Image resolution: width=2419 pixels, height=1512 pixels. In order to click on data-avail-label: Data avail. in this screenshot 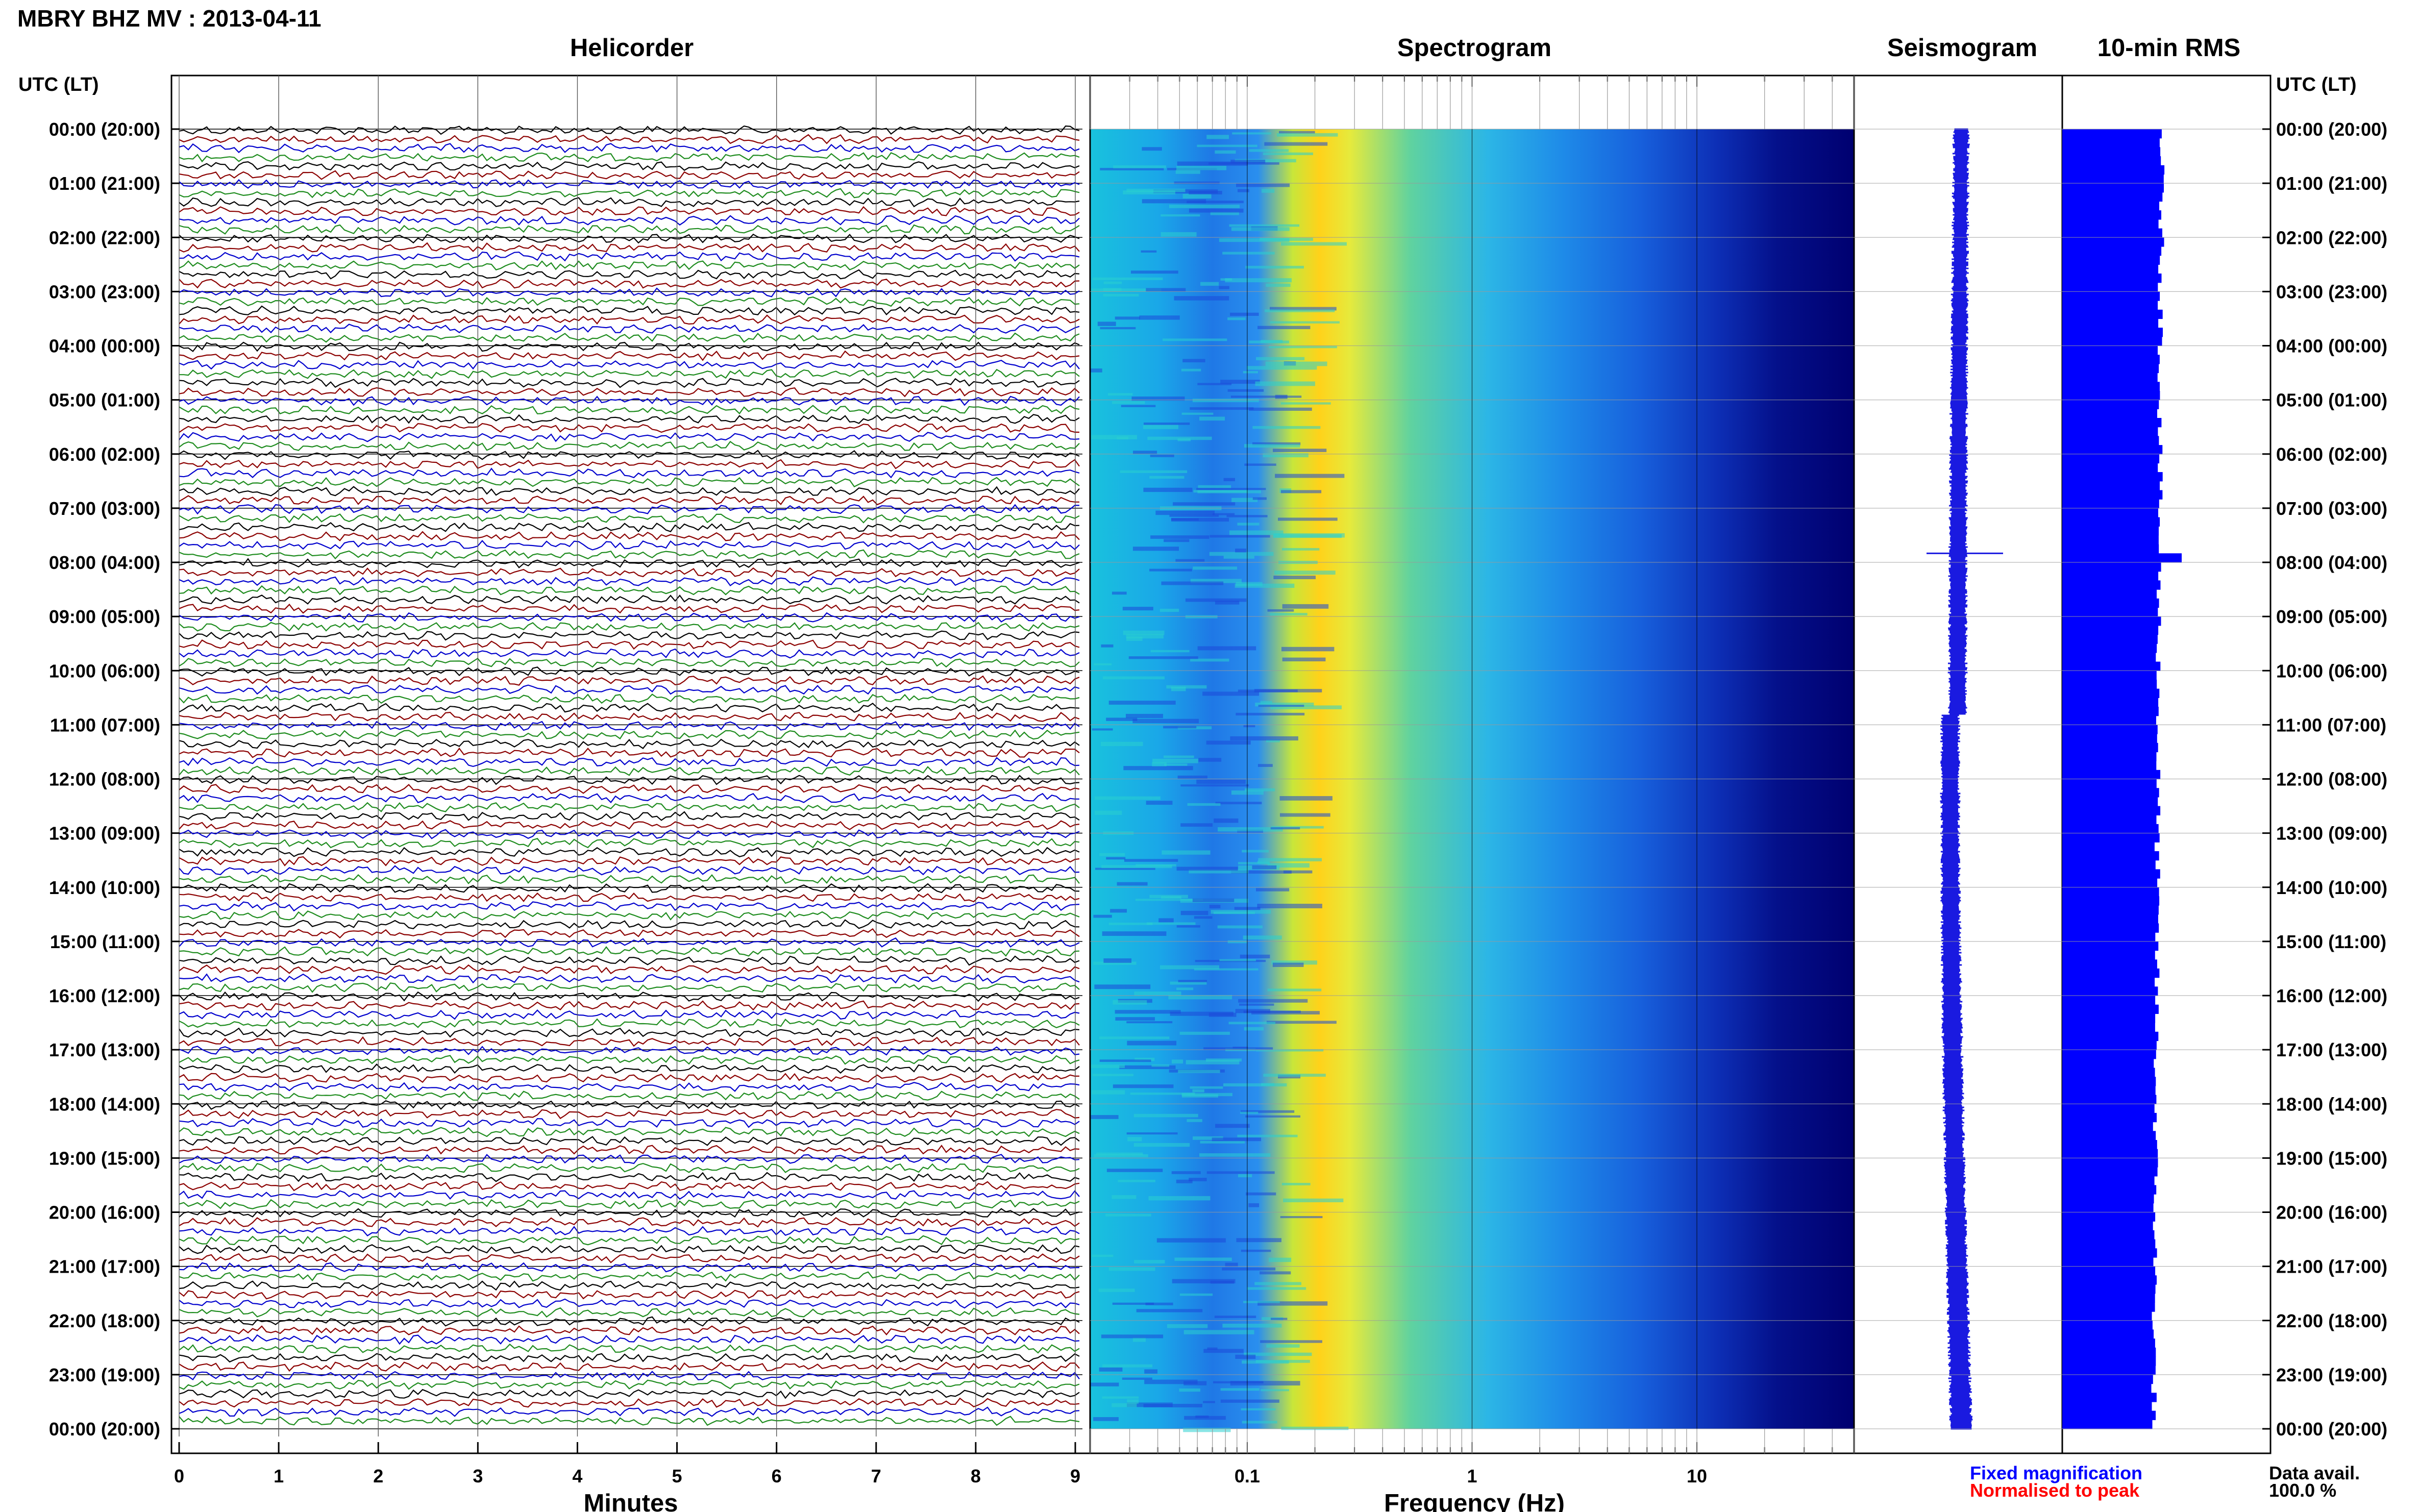, I will do `click(2314, 1473)`.